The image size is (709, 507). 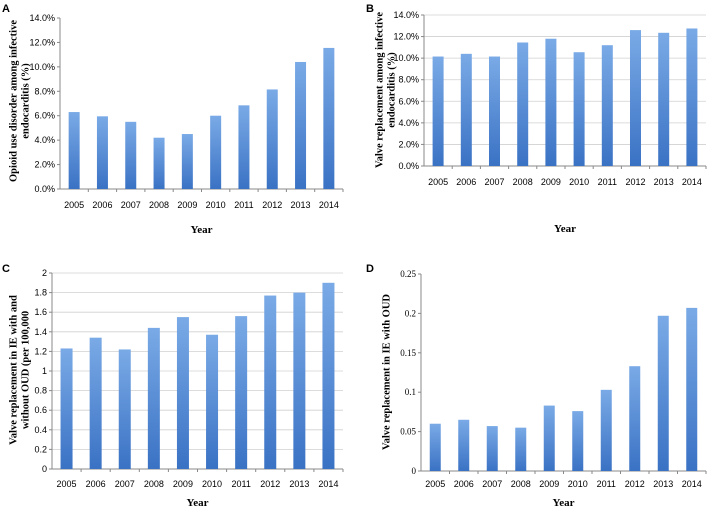 I want to click on y-axis-label: Opioid use disorder among infective, so click(x=13, y=101).